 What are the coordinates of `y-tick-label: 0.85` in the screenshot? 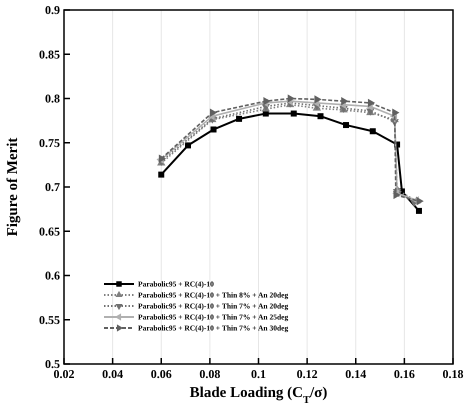 It's located at (49, 54).